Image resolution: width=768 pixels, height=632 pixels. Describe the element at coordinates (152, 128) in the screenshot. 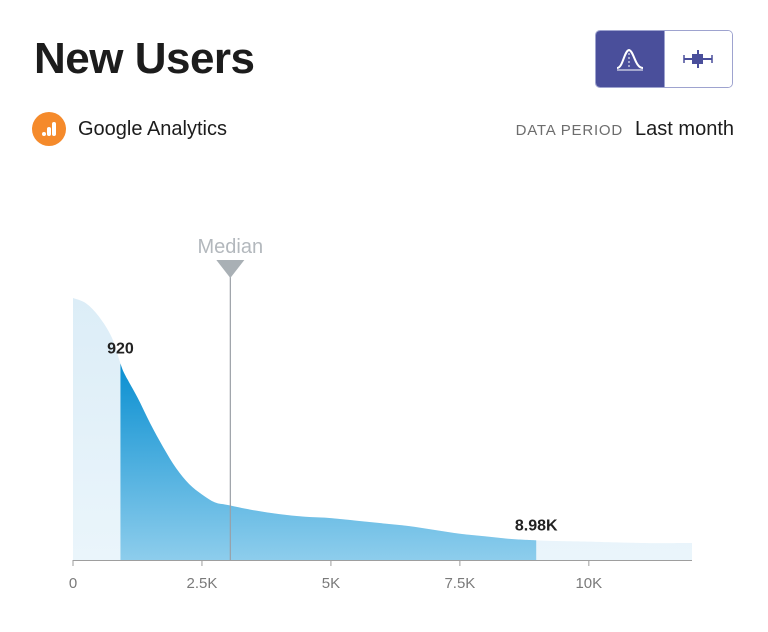

I see `data-source-label: Google Analytics` at that location.